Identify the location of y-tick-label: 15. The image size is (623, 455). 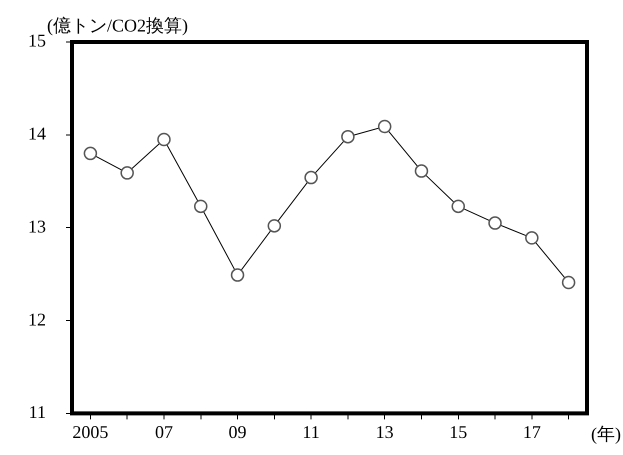
(37, 40).